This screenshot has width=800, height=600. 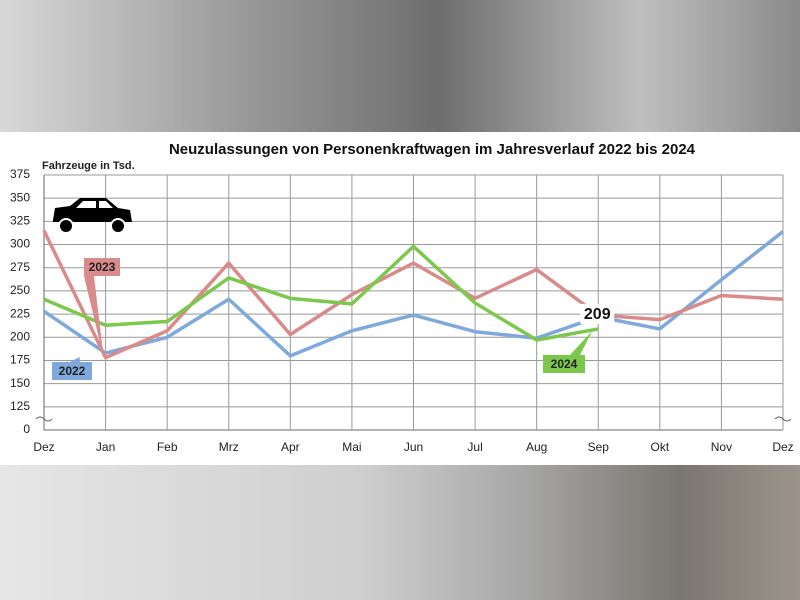 I want to click on x-tick-label: Okt, so click(x=659, y=447).